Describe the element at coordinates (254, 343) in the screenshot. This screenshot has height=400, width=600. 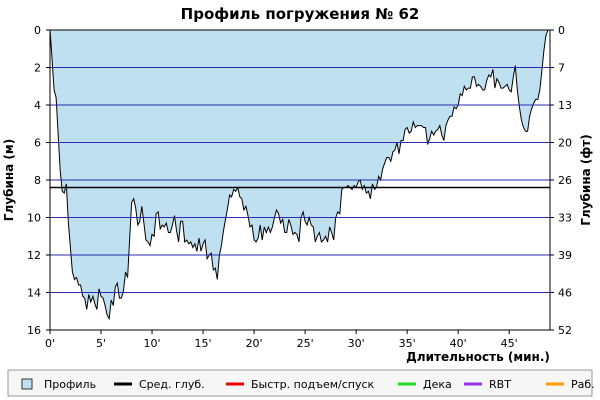
I see `x-tick-label: 20'` at that location.